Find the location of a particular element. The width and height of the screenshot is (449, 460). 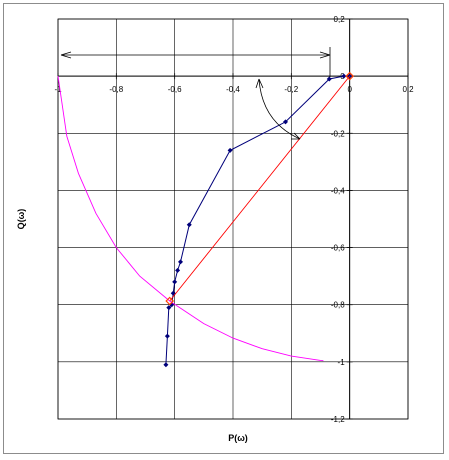

y-tick-label: -0,6 is located at coordinates (338, 248).